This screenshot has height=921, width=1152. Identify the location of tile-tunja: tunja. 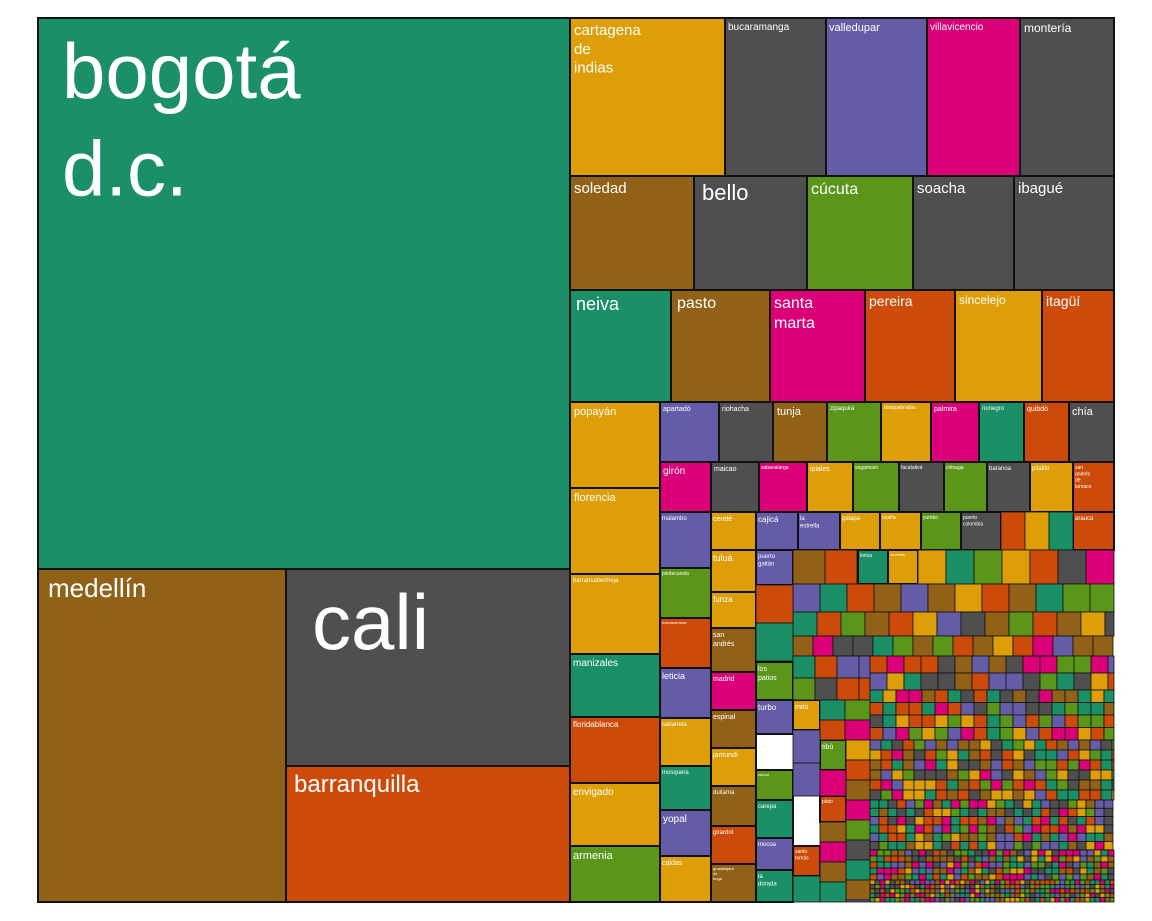
(800, 432).